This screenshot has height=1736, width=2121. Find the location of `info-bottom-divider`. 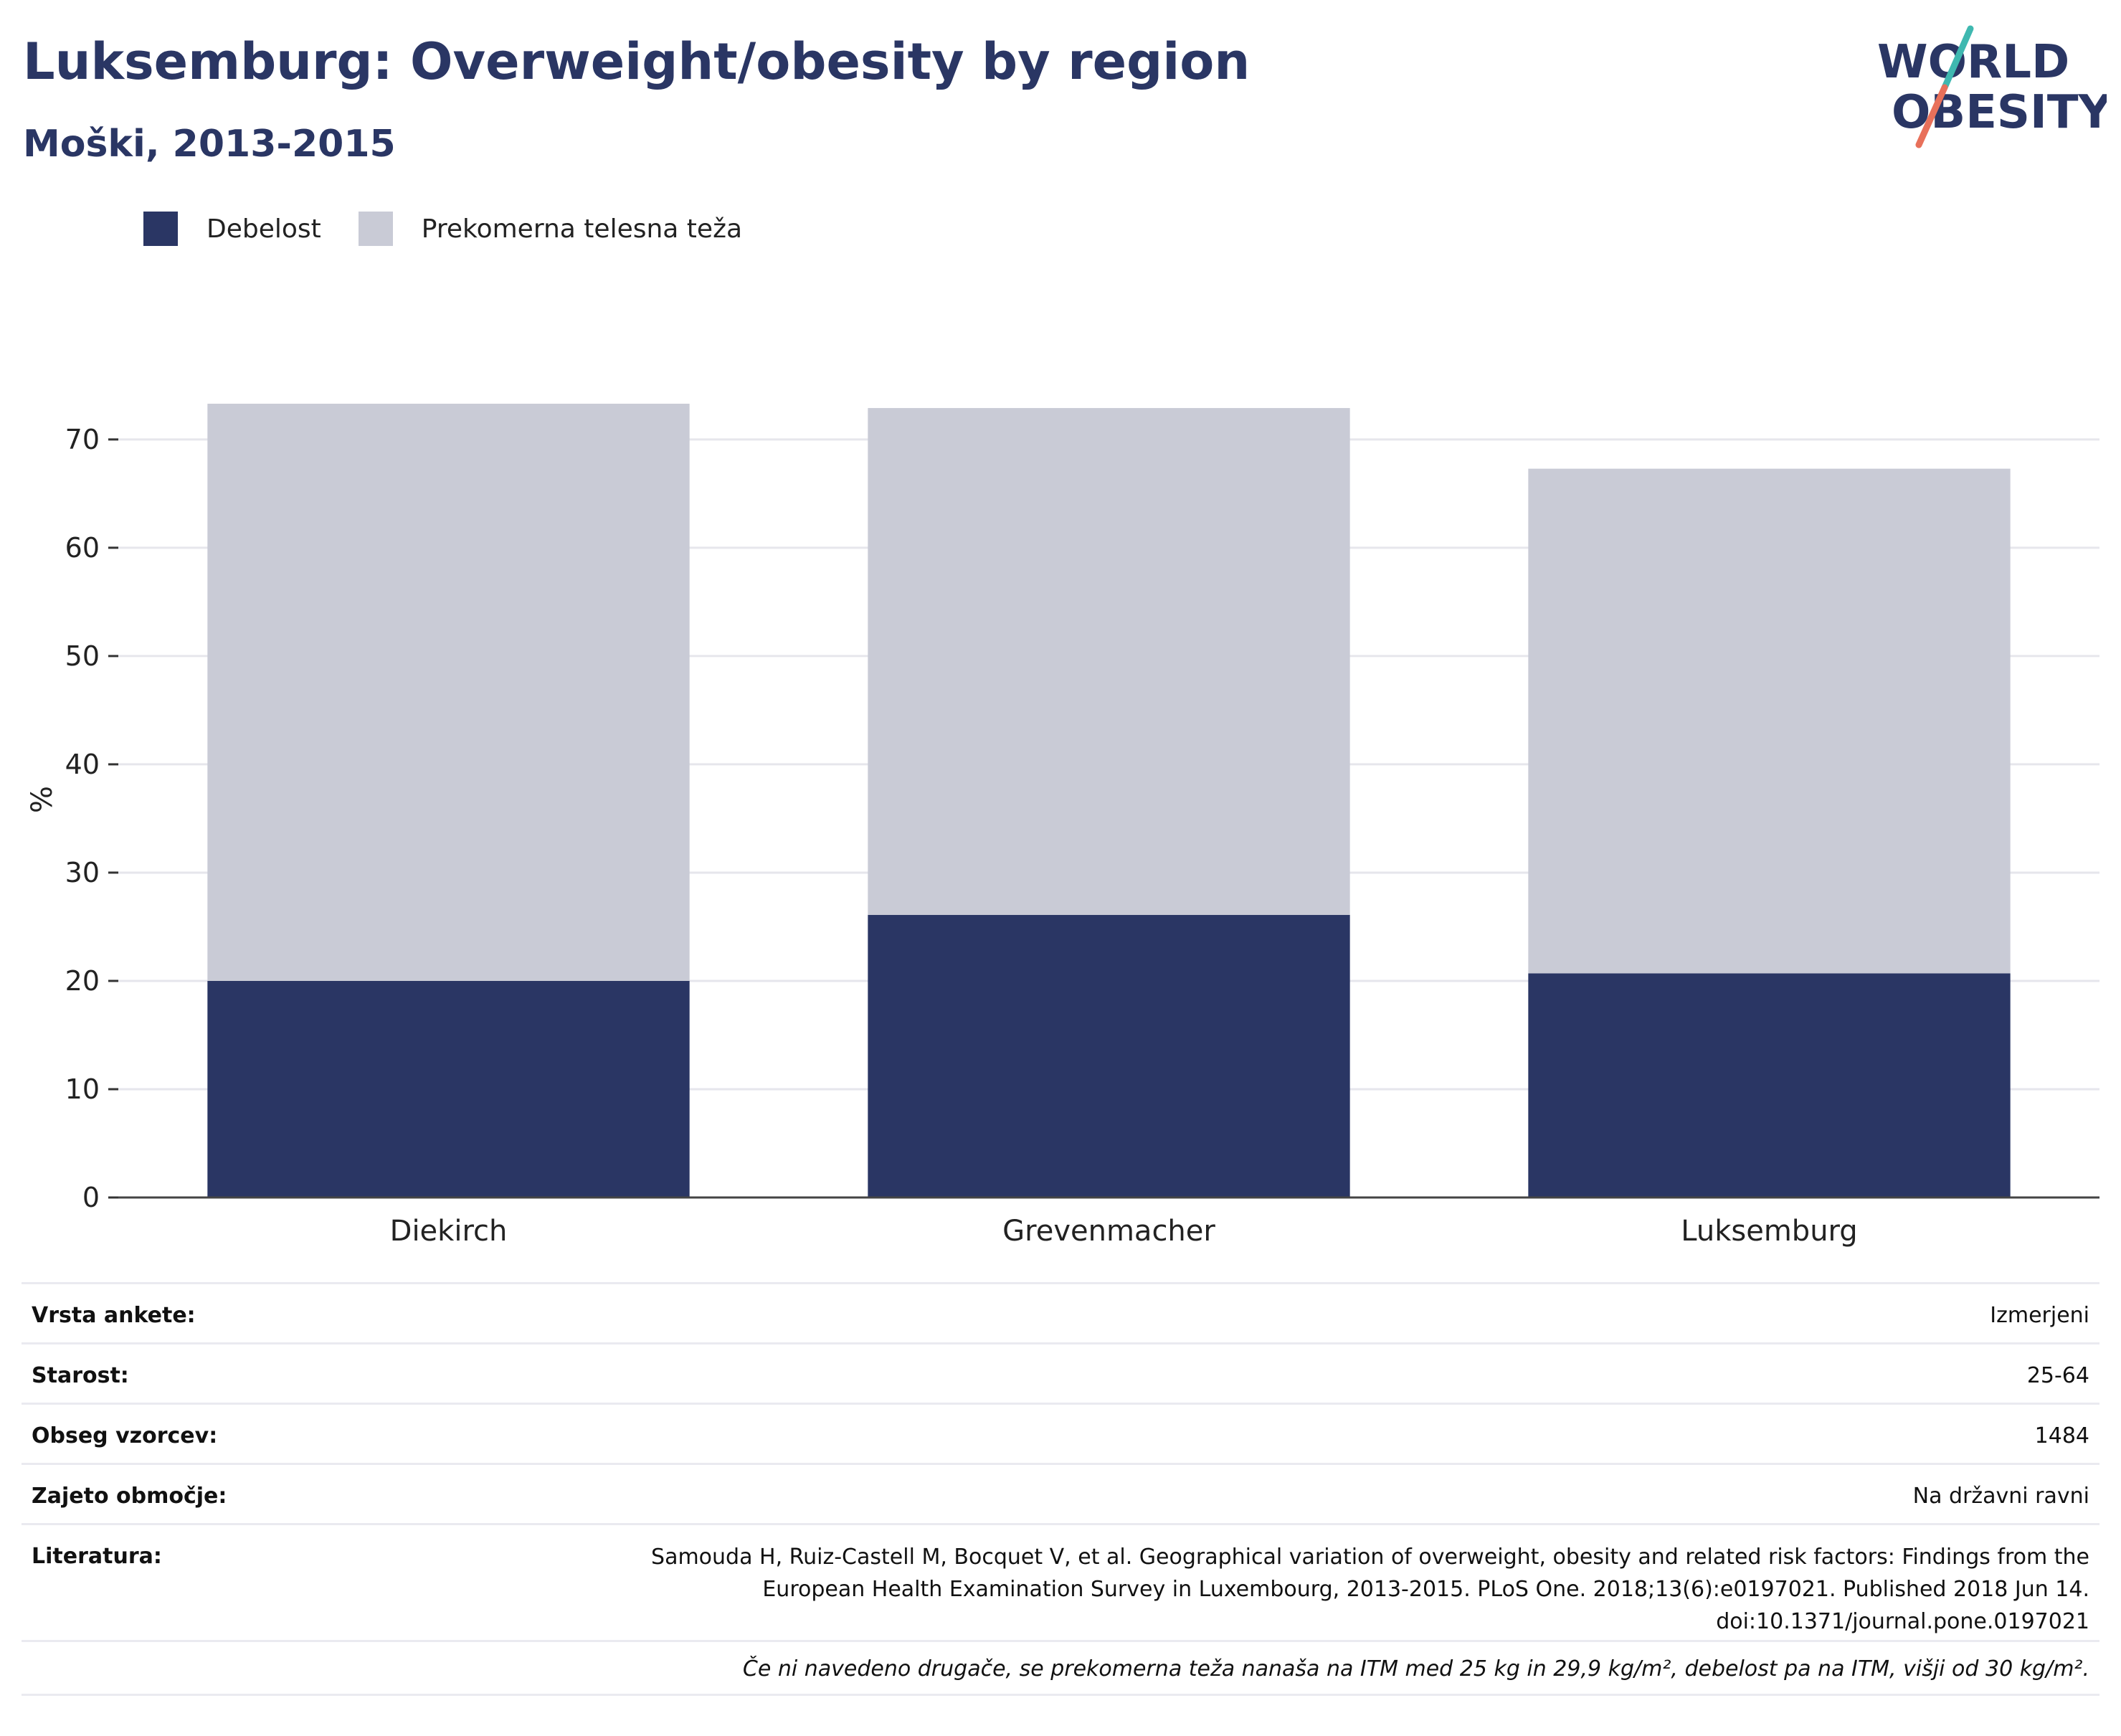

info-bottom-divider is located at coordinates (1060, 1695).